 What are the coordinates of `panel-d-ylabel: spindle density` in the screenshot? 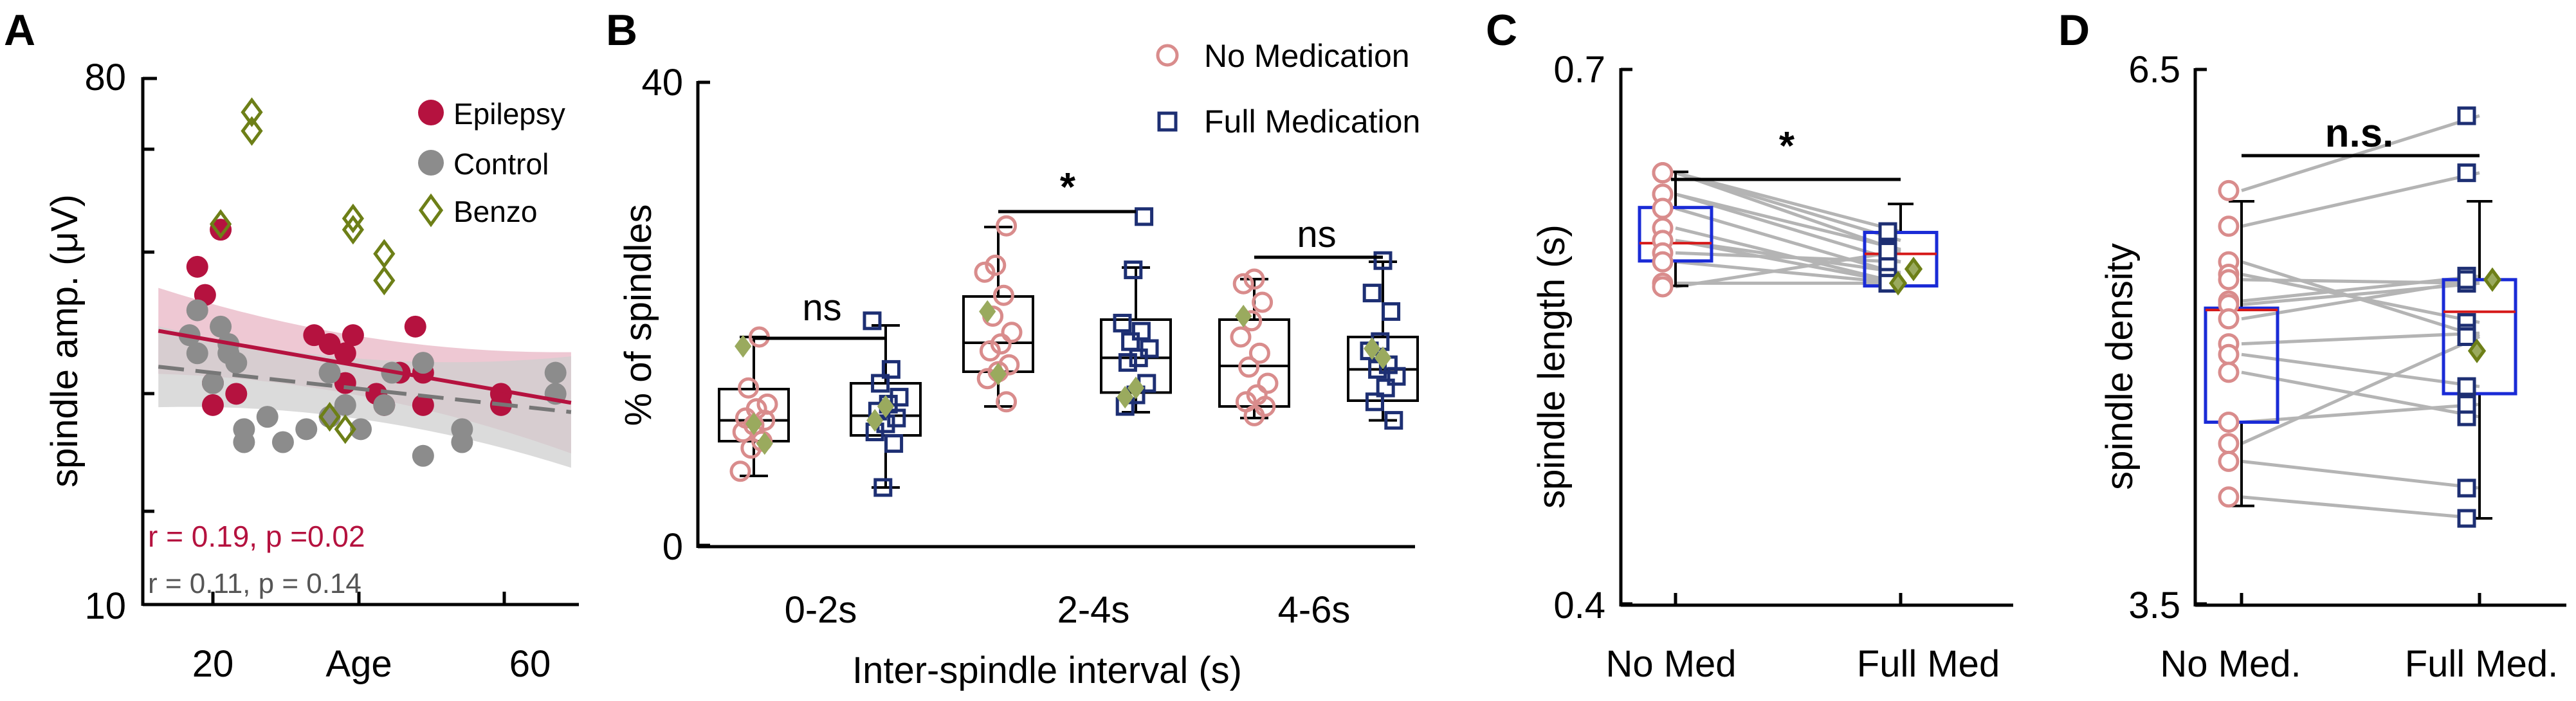 It's located at (2120, 366).